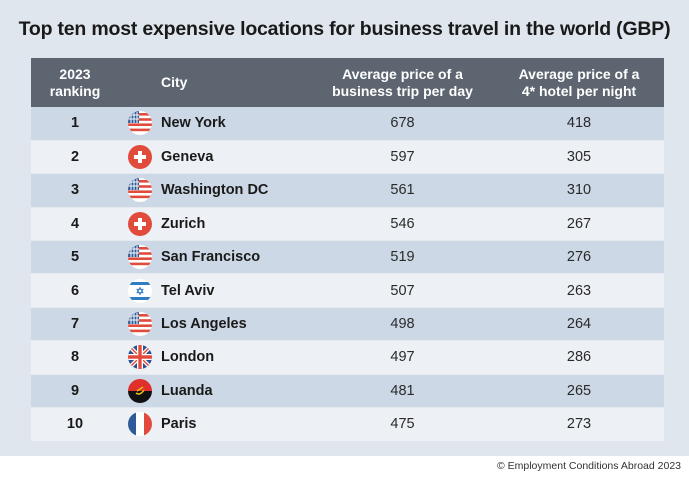  Describe the element at coordinates (236, 357) in the screenshot. I see `city-cell: London` at that location.